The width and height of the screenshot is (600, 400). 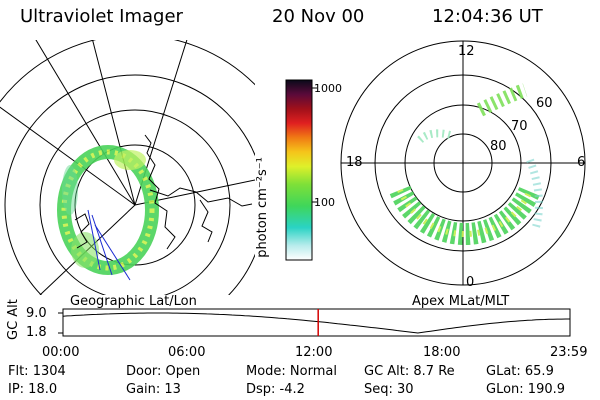 I want to click on status-glat: GLat: 65.9, so click(x=520, y=371).